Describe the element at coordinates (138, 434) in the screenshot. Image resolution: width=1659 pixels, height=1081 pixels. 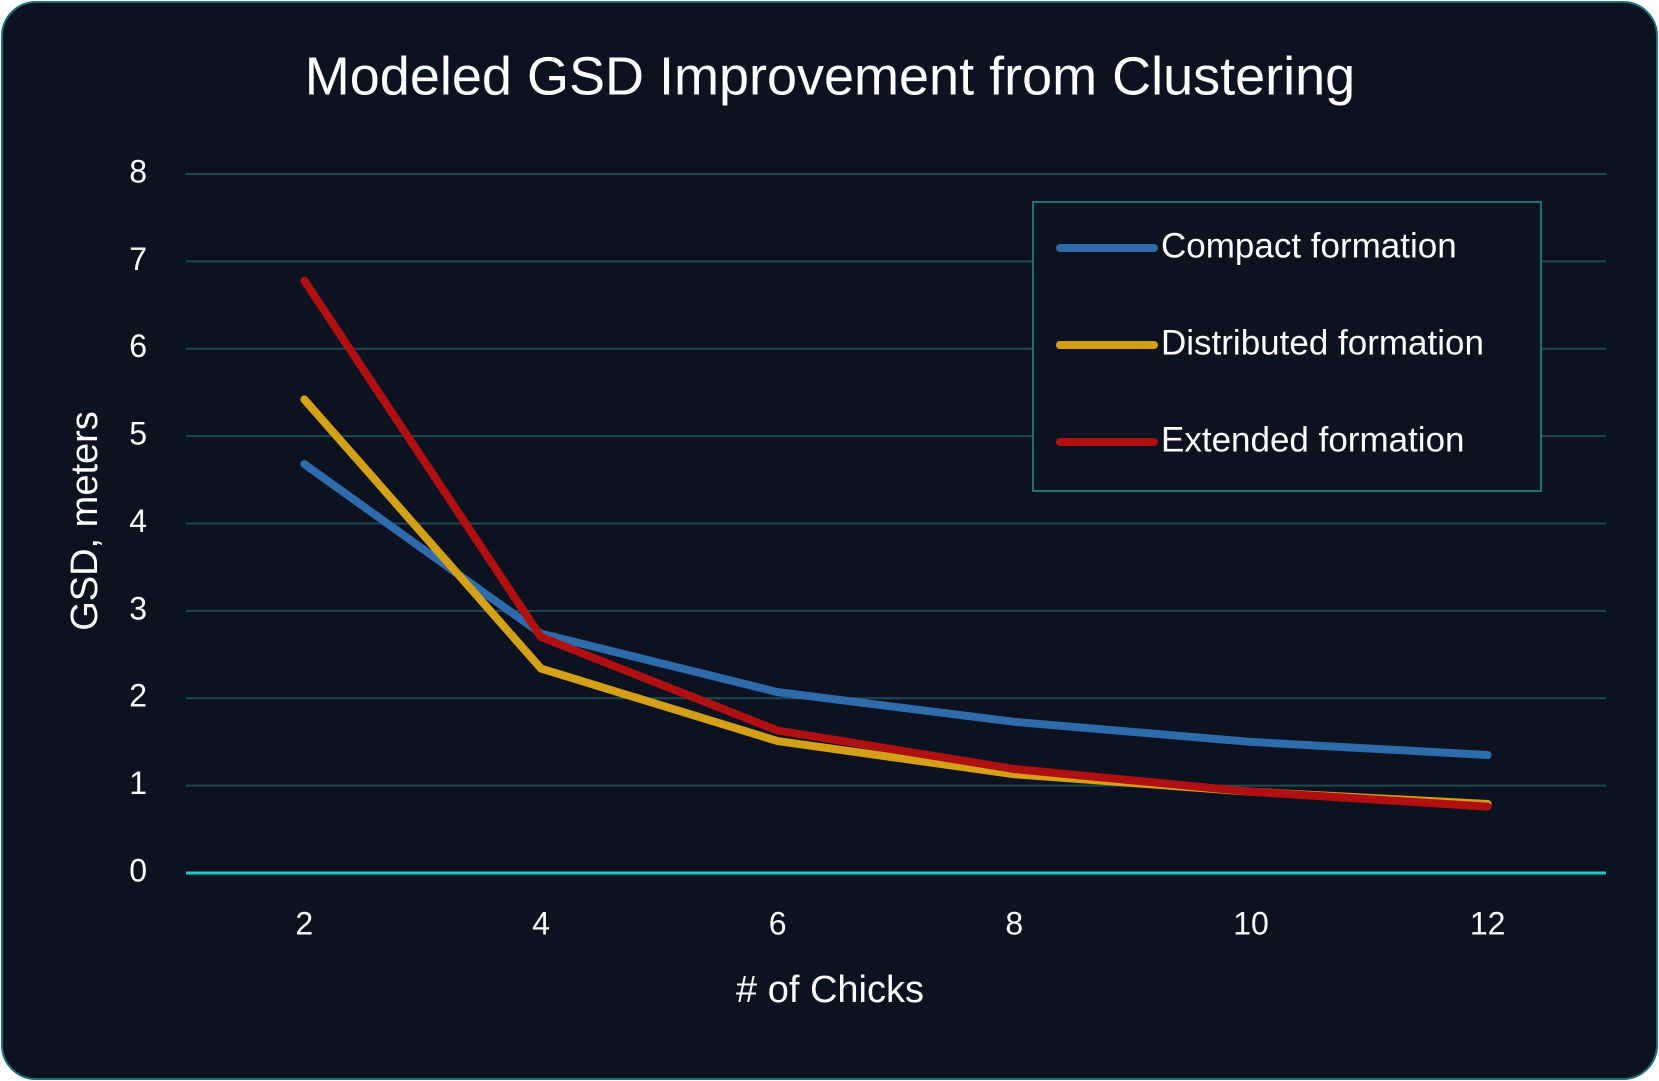
I see `y-tick-label: 5` at that location.